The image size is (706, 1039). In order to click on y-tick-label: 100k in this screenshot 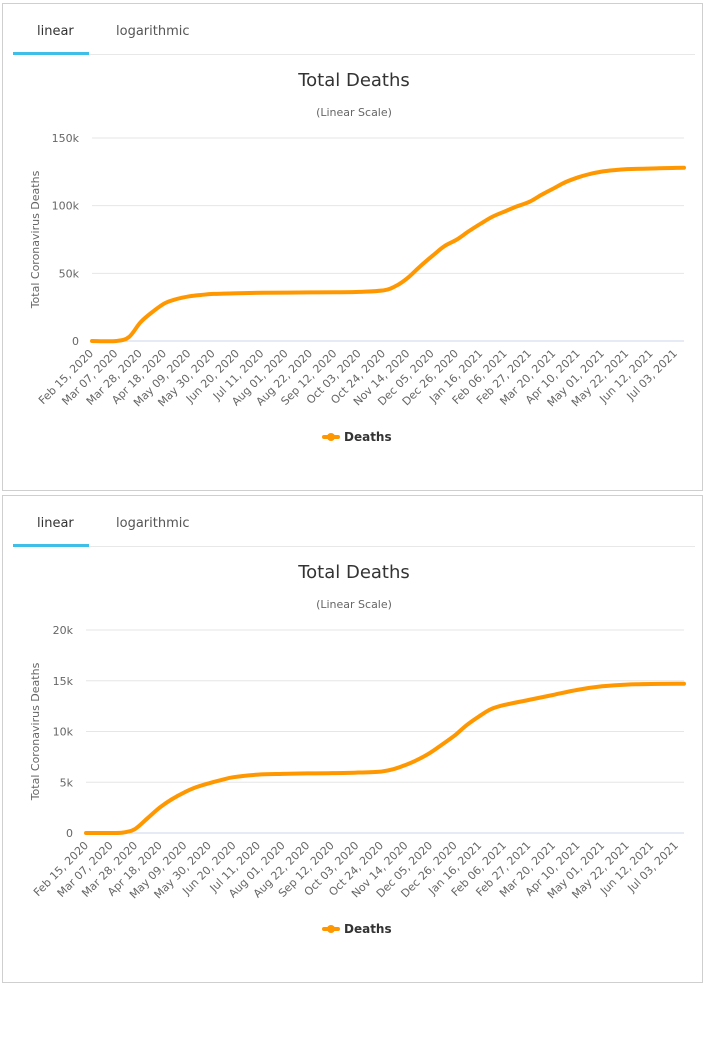, I will do `click(66, 206)`.